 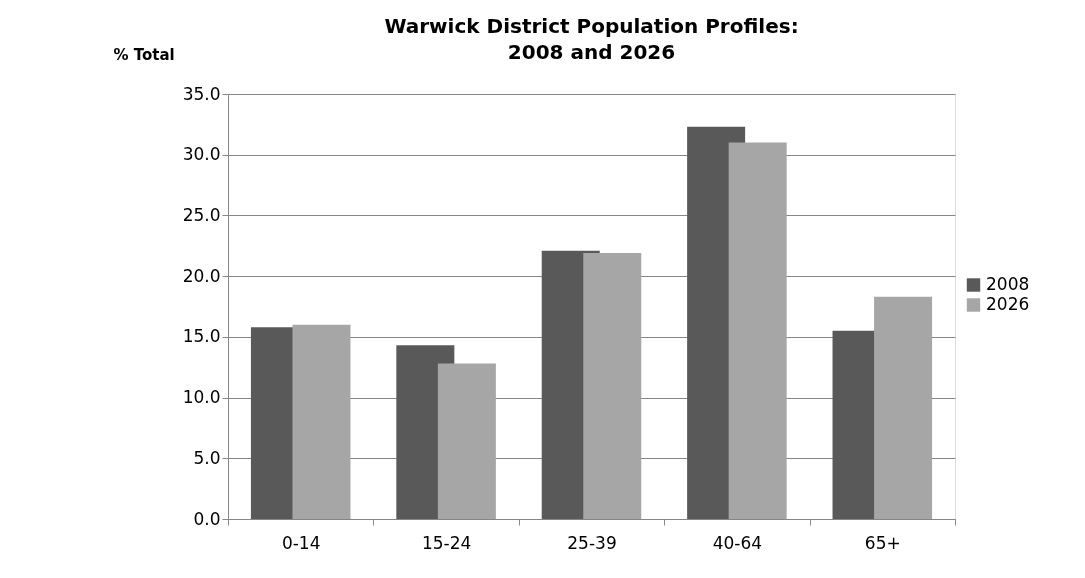 What do you see at coordinates (201, 336) in the screenshot?
I see `y-tick-label: 15.0` at bounding box center [201, 336].